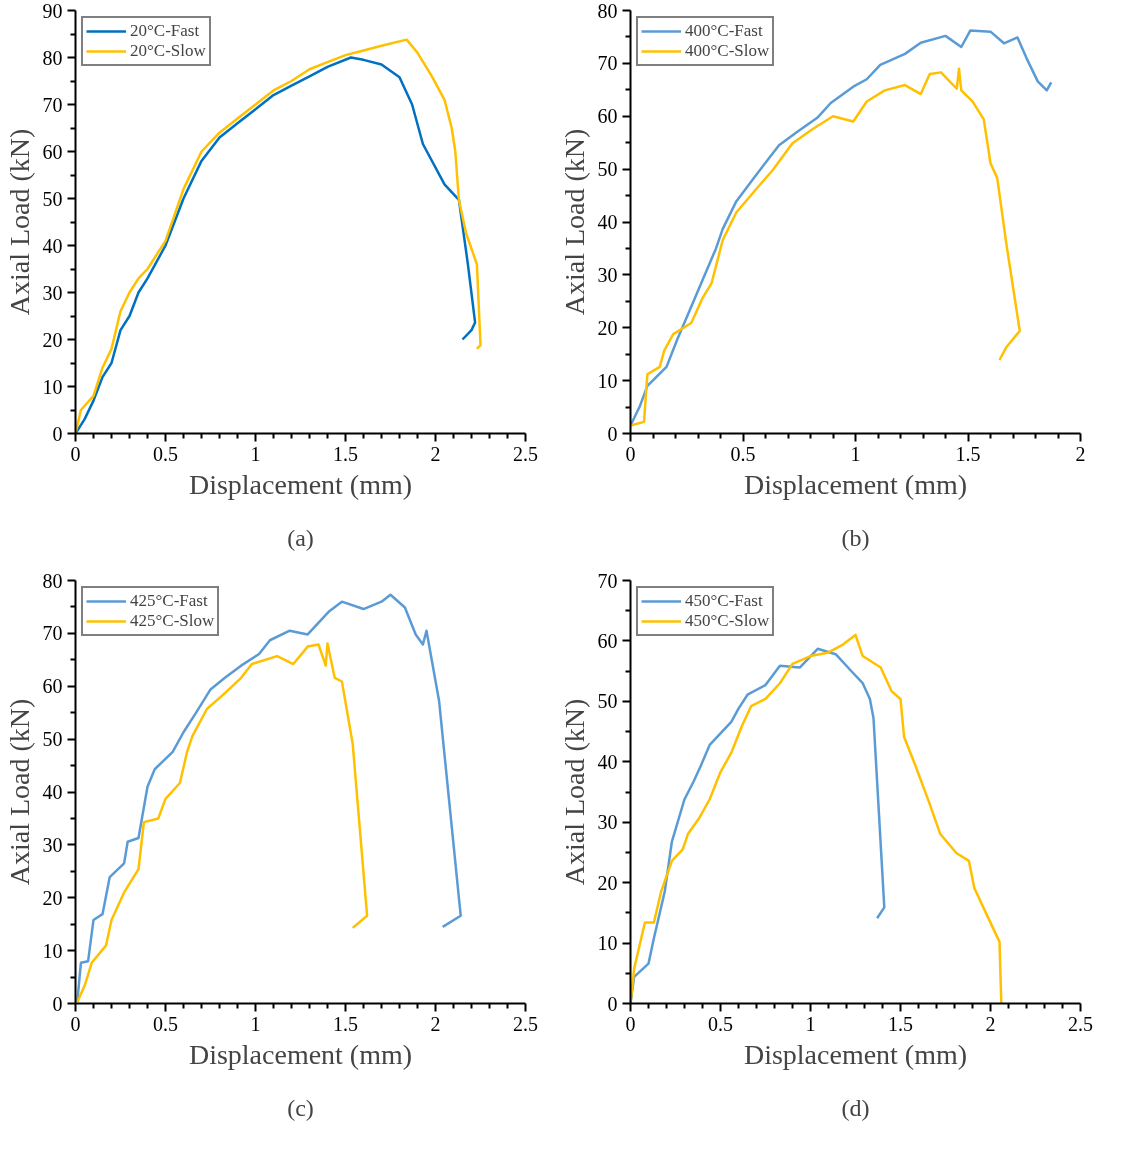  I want to click on text: (c), so click(300, 1107).